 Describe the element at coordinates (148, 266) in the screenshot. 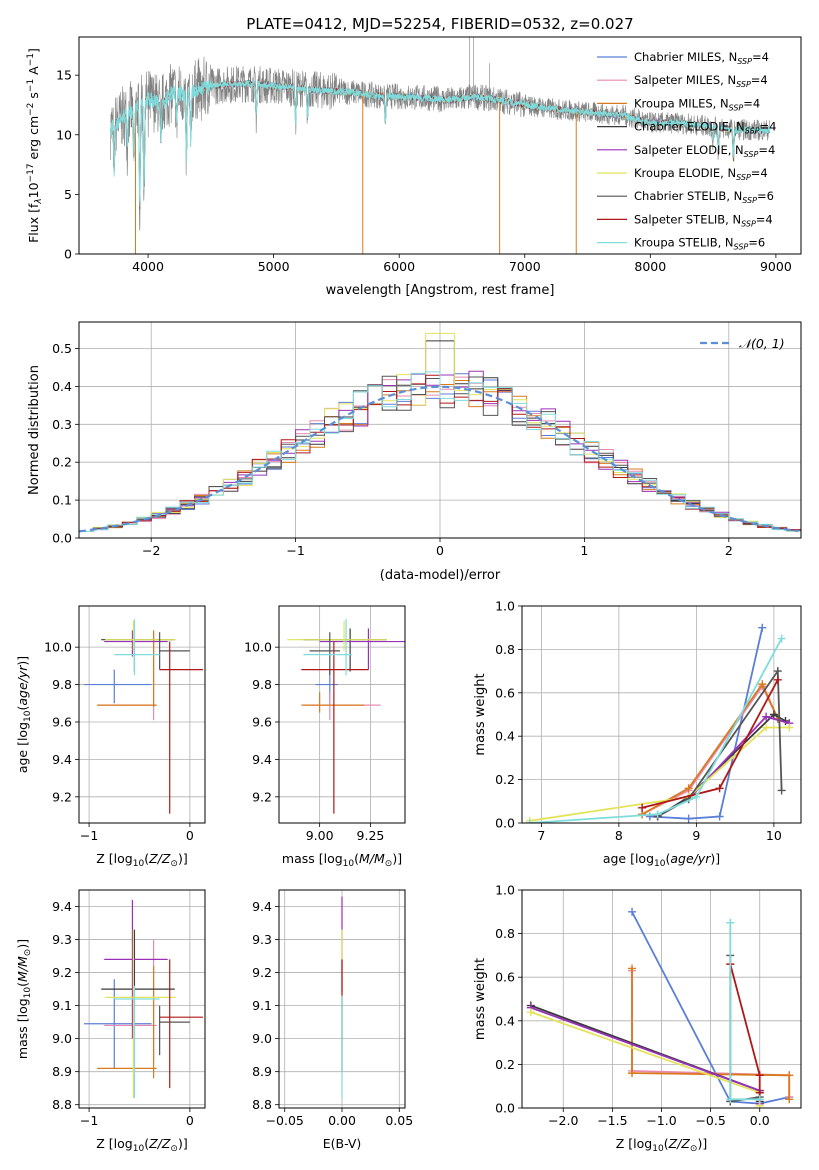

I see `x-tick-label: 4000` at that location.